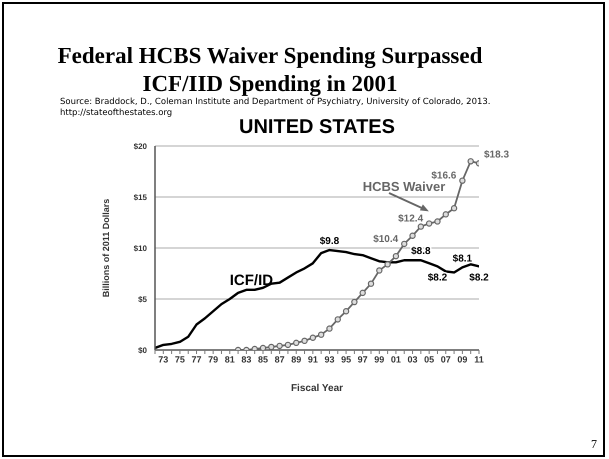 This screenshot has height=459, width=609. I want to click on x-tick-label: 87, so click(279, 359).